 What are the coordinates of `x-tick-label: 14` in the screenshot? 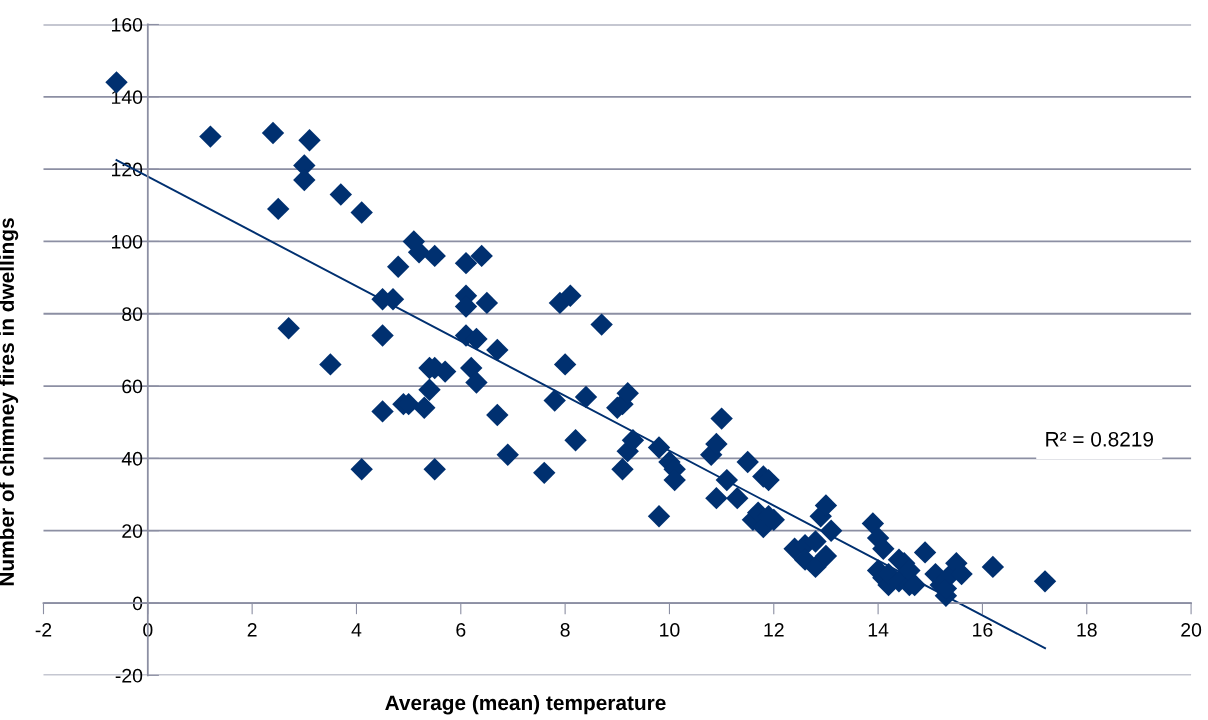 It's located at (878, 630).